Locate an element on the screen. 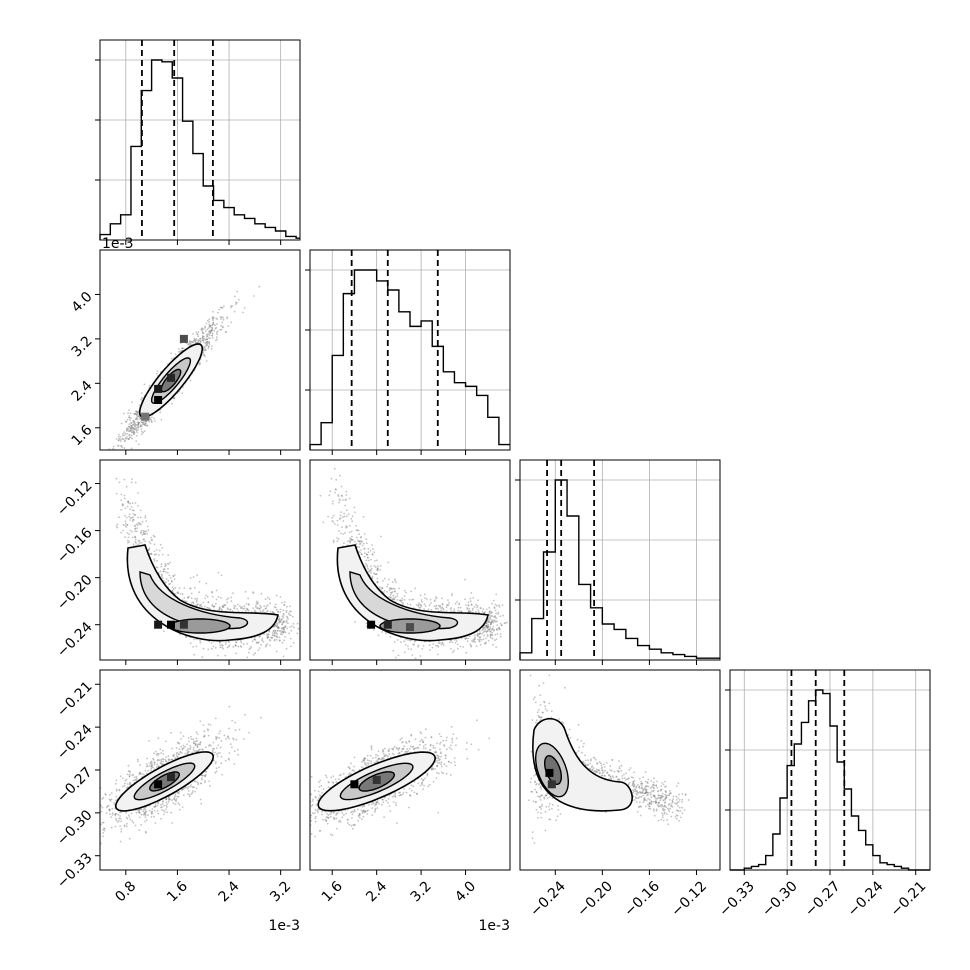 The height and width of the screenshot is (970, 970). ytick-label-1-0: 1.6 is located at coordinates (82, 435).